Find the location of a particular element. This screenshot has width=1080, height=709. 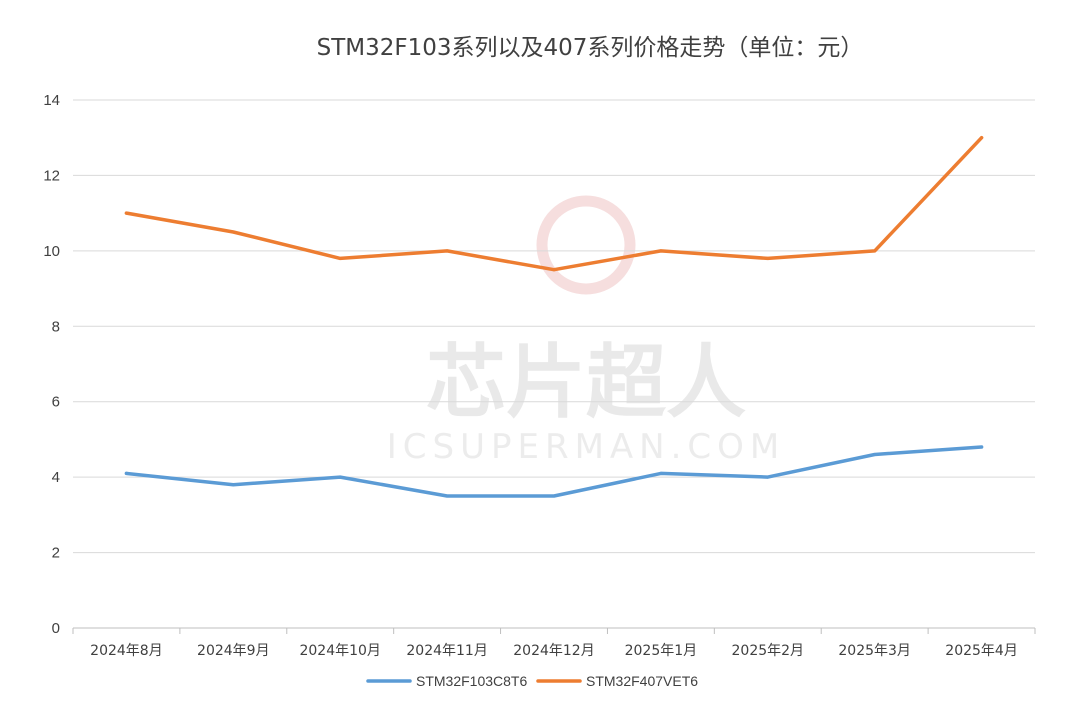

x-tick-label: 2025年1月 is located at coordinates (661, 651).